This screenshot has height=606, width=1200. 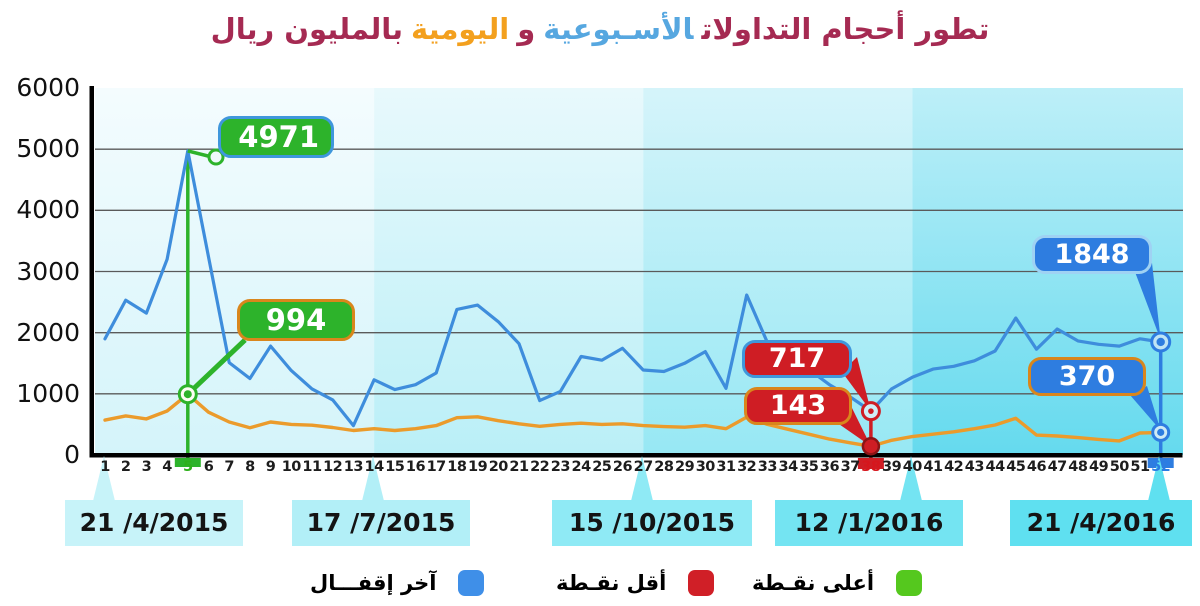 I want to click on y-tick-2000: 2000, so click(x=48, y=332).